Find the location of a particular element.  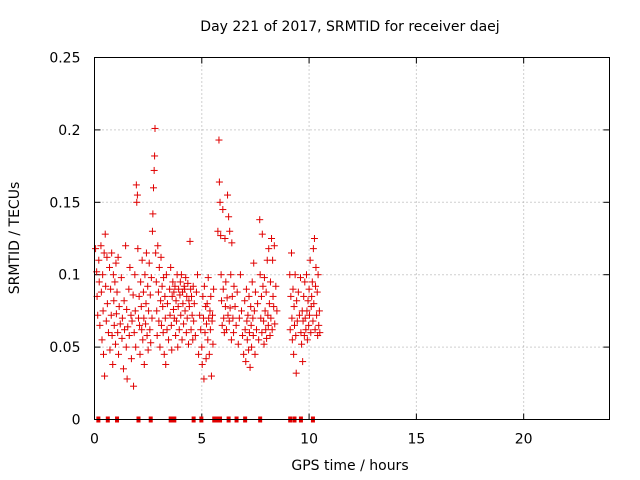

x-tick-label: 10 is located at coordinates (309, 440).